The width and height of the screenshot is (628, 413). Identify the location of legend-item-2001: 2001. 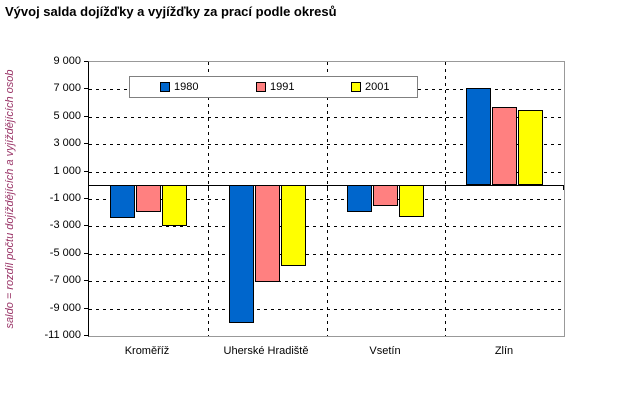
(370, 87).